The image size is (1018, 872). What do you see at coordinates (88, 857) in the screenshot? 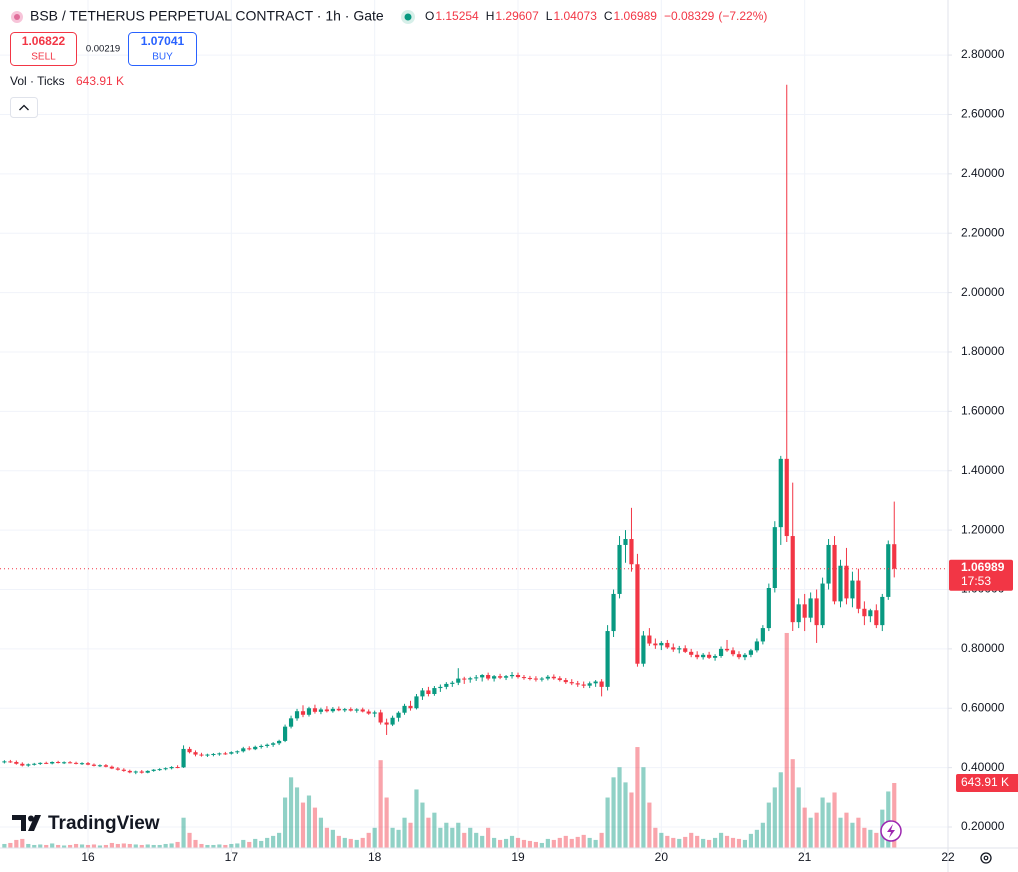
I see `x-tick-label: 16` at bounding box center [88, 857].